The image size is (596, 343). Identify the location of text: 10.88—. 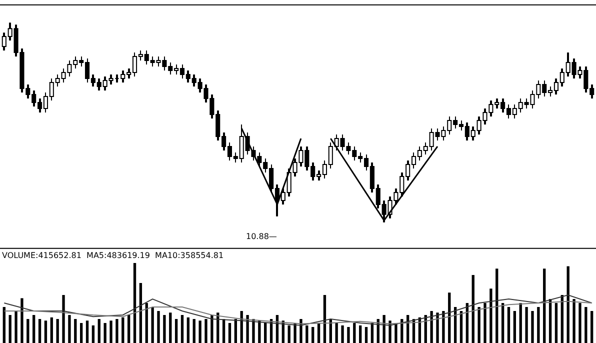
(261, 236).